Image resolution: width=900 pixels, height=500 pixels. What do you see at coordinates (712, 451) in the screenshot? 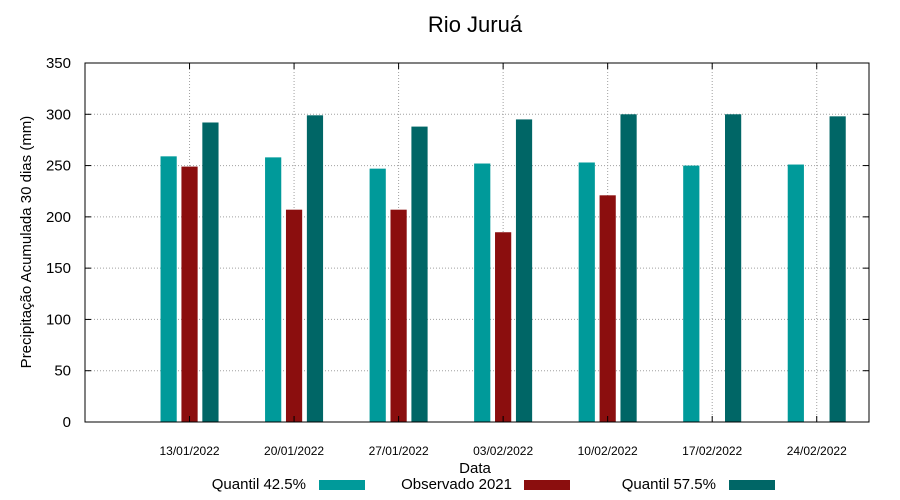
I see `x-tick-label: 17/02/2022` at bounding box center [712, 451].